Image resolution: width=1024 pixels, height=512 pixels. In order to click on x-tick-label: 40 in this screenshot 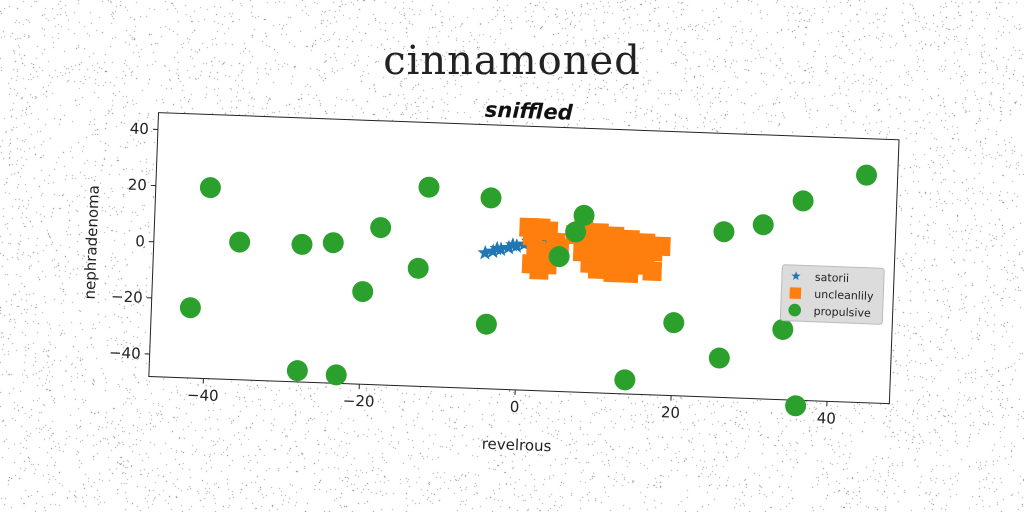, I will do `click(827, 418)`.